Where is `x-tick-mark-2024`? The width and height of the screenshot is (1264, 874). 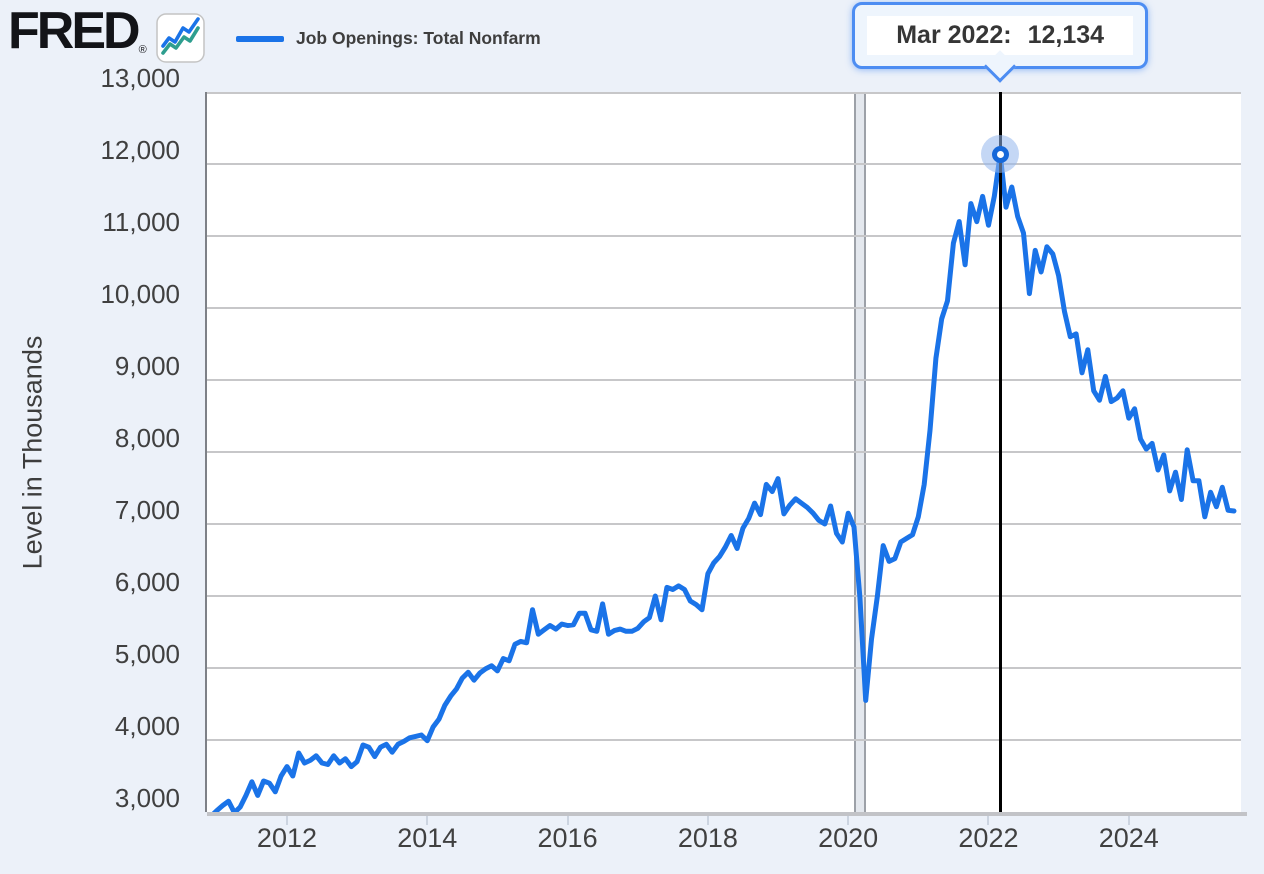
x-tick-mark-2024 is located at coordinates (1128, 820).